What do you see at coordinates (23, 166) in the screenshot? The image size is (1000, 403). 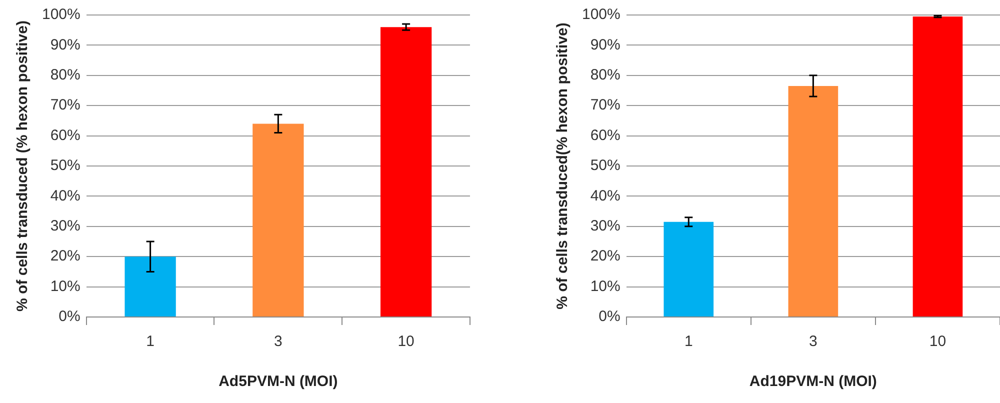 I see `y-axis-title: % of cells transduced (% hexon positive)` at bounding box center [23, 166].